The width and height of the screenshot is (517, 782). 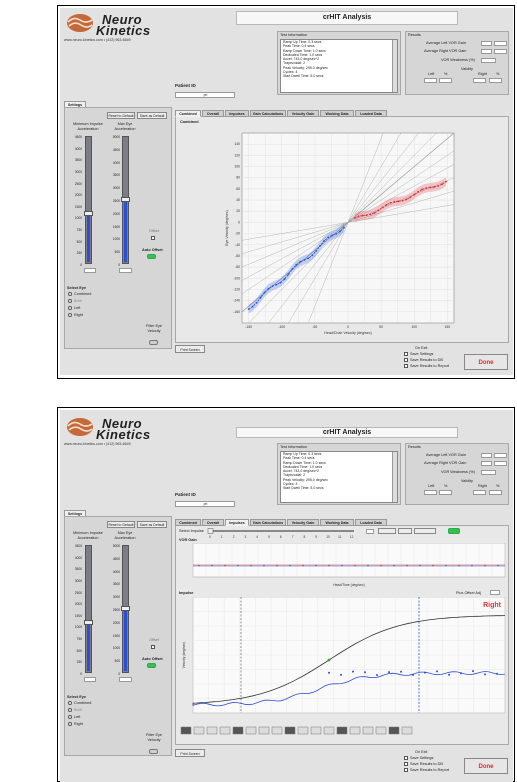 What do you see at coordinates (237, 256) in the screenshot?
I see `y-tick-label: -60` at bounding box center [237, 256].